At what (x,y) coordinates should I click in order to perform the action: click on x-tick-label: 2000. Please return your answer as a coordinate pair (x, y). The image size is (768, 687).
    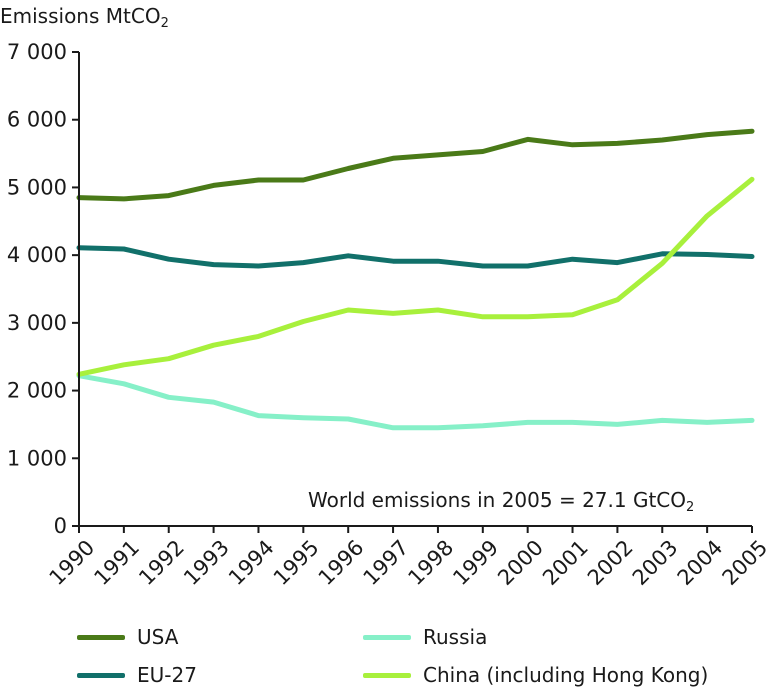
    Looking at the image, I should click on (520, 562).